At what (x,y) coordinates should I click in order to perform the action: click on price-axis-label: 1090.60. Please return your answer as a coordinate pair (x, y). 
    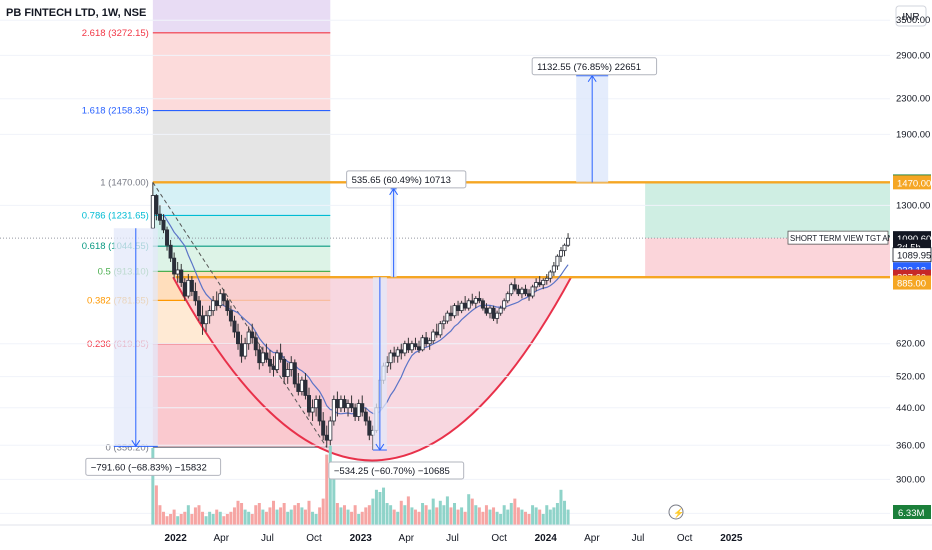
    Looking at the image, I should click on (914, 239).